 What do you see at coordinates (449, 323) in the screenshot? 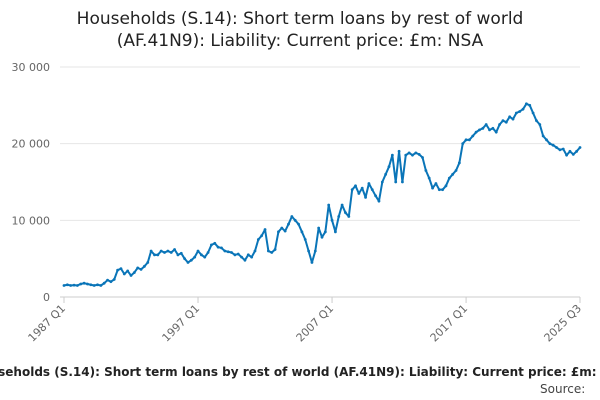
I see `x-tick-label: 2017 Q1` at bounding box center [449, 323].